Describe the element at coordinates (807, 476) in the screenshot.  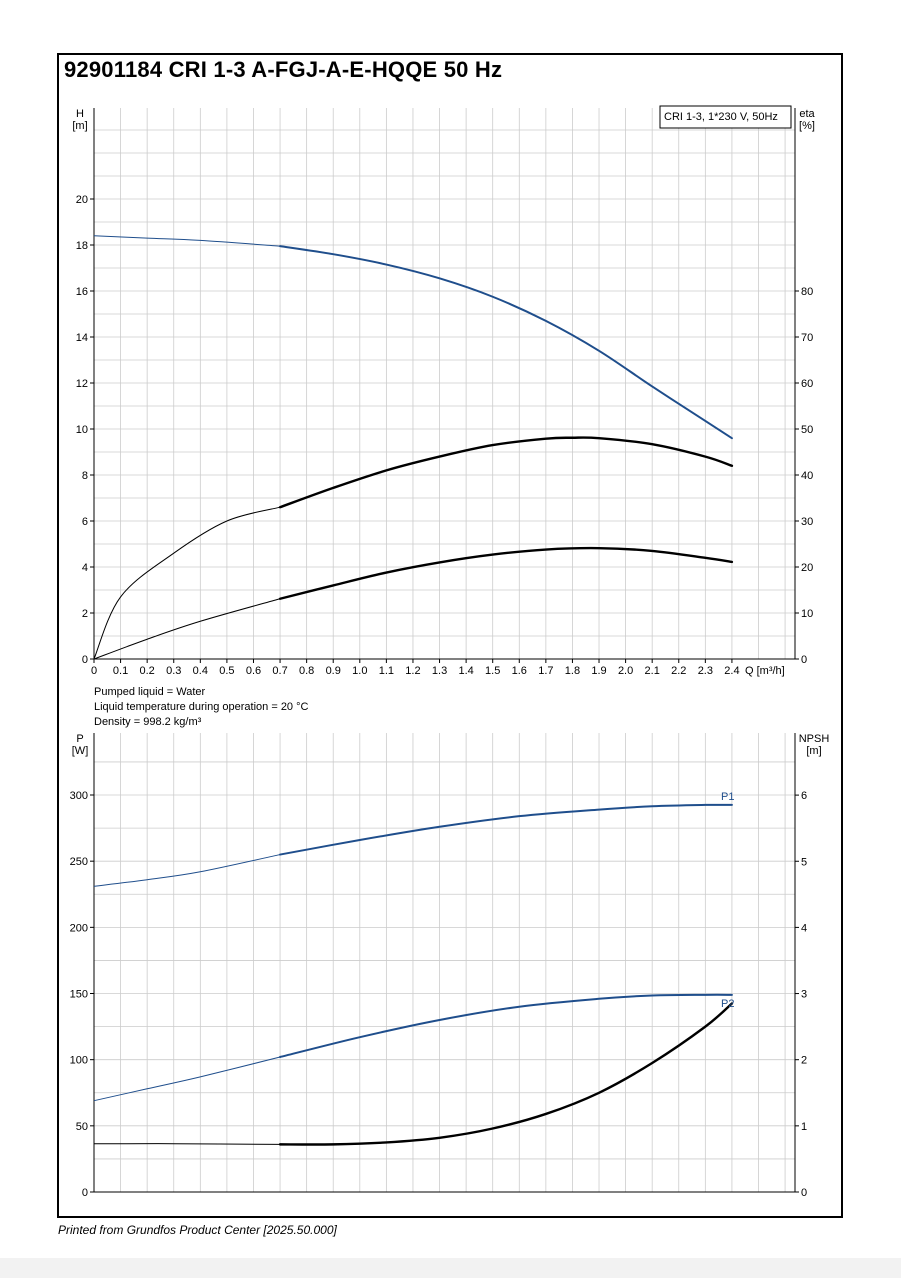
I see `y-right-tick-label: 40` at that location.